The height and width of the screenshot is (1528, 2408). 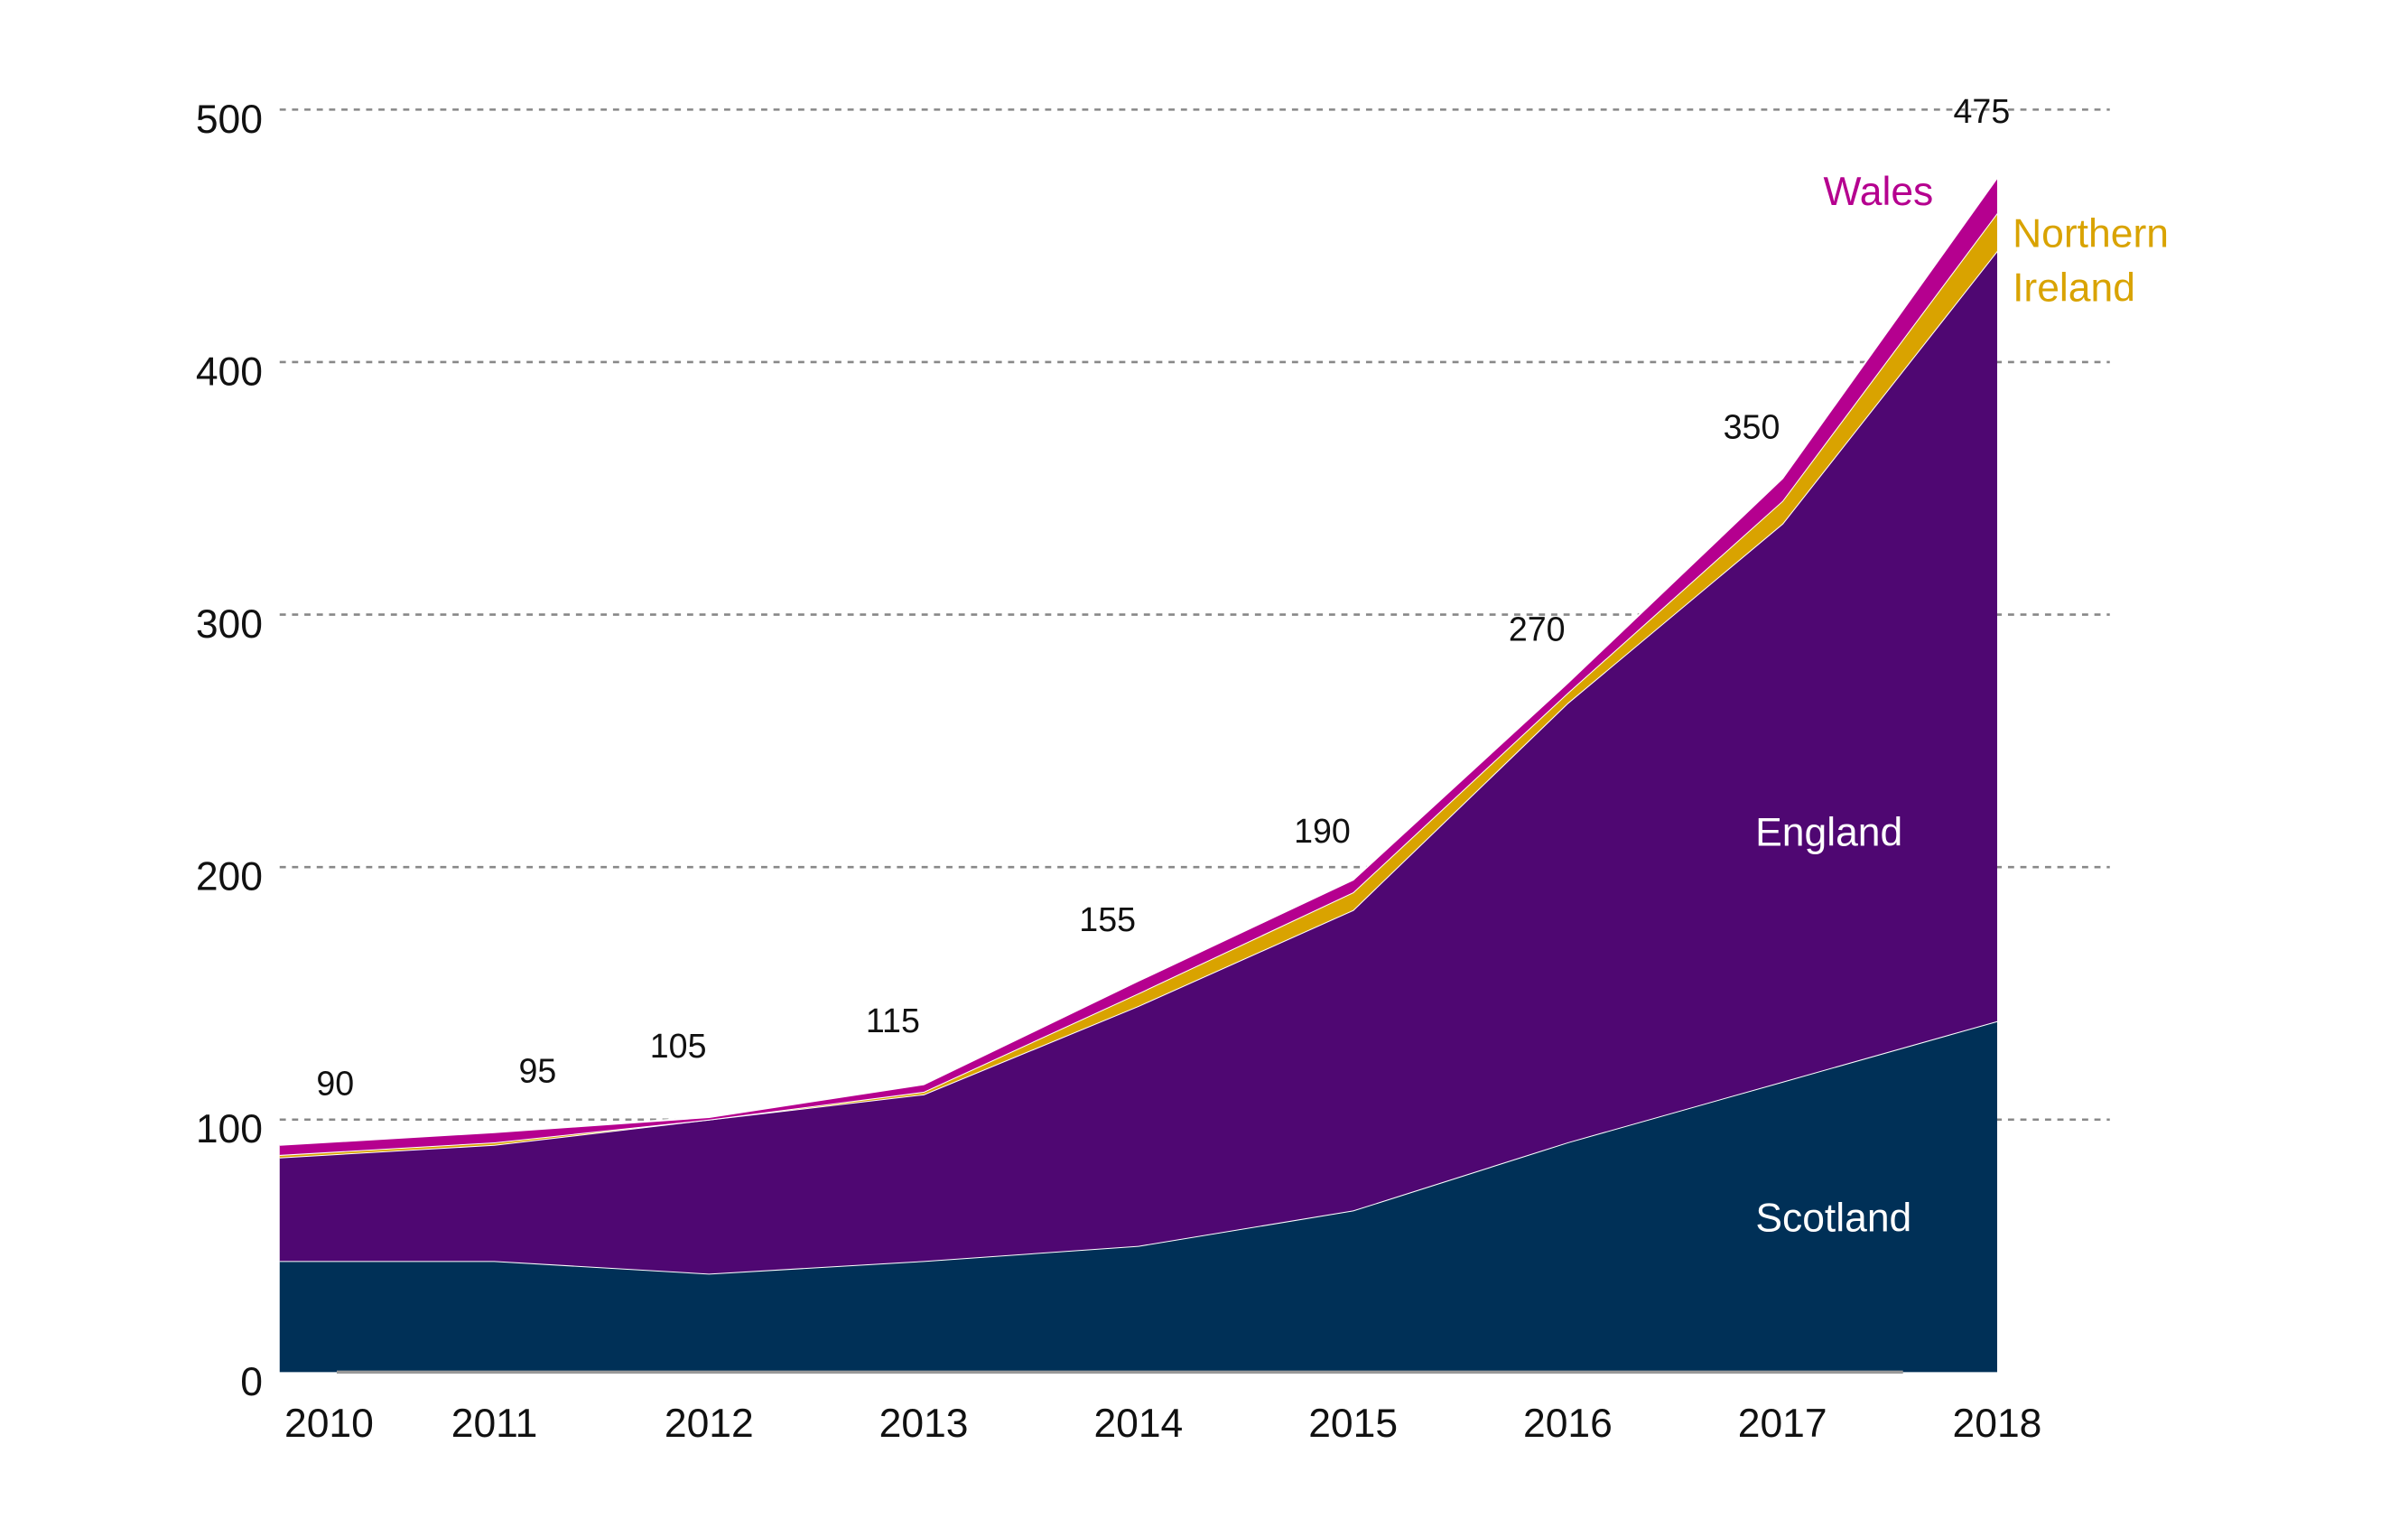 I want to click on x-tick-label: 2014, so click(x=1138, y=1424).